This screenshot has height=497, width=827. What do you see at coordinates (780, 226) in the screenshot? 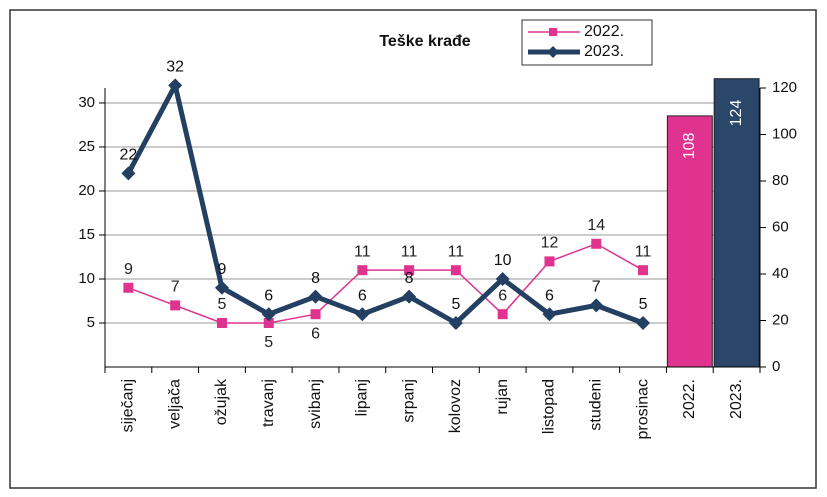
I see `y2-tick-label: 60` at bounding box center [780, 226].